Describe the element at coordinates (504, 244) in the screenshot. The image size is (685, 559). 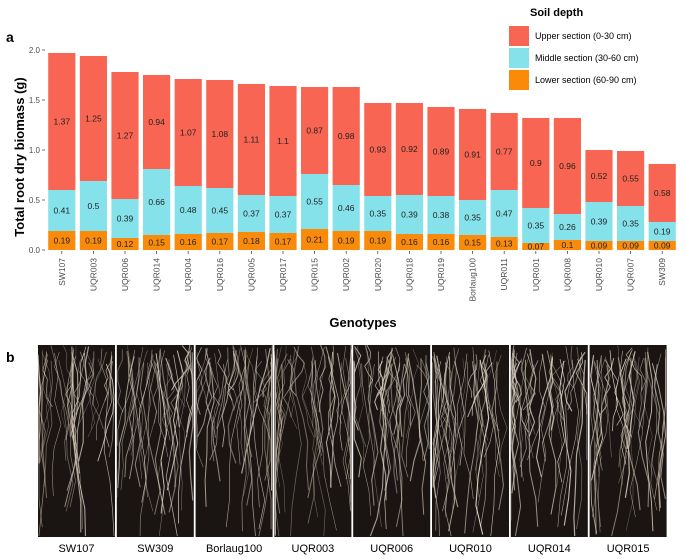
I see `lower-section-bar-value-label: 0.13` at that location.